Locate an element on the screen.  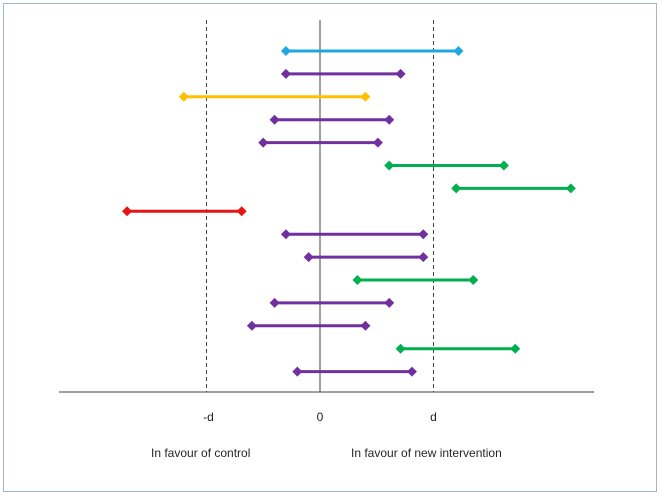
tick-label-pos-d: d is located at coordinates (433, 417).